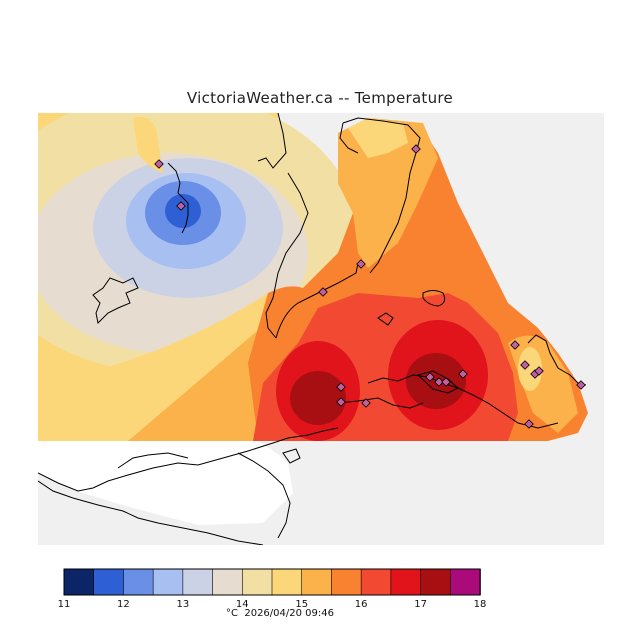  What do you see at coordinates (140, 243) in the screenshot?
I see `west-inlets` at bounding box center [140, 243].